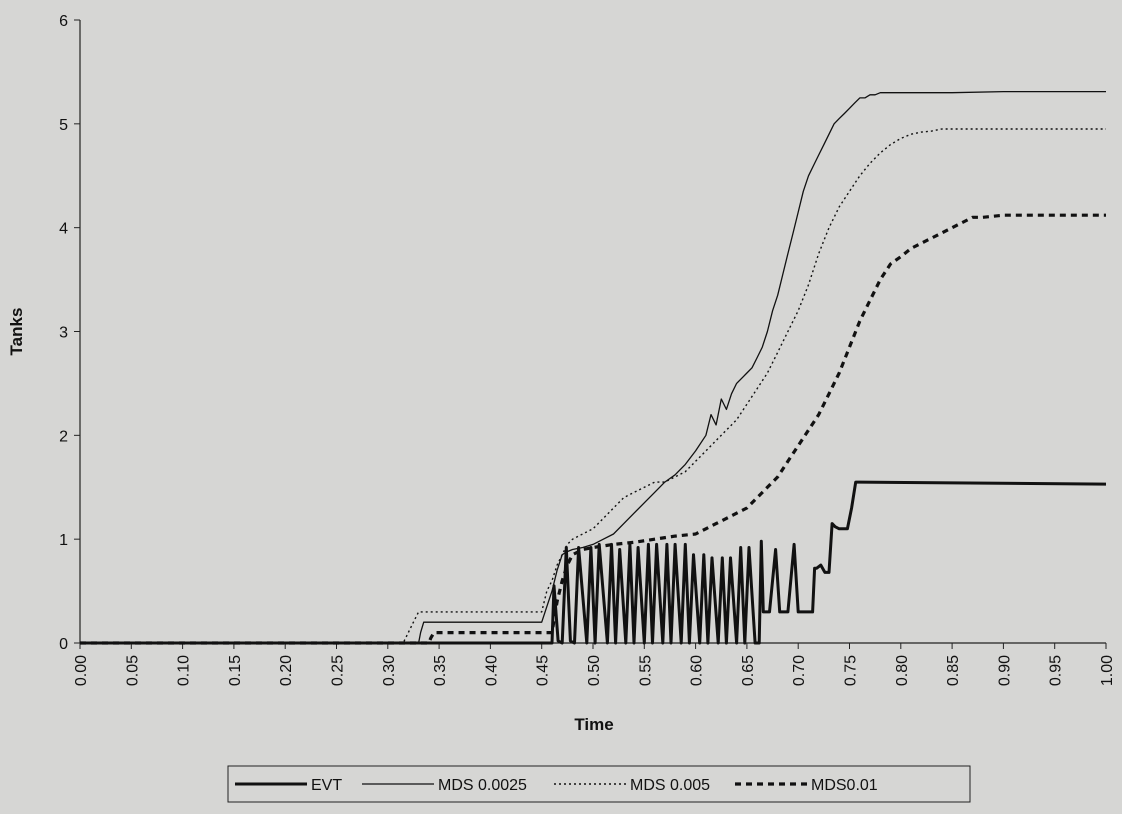  I want to click on y-tick-label: 2, so click(63, 436).